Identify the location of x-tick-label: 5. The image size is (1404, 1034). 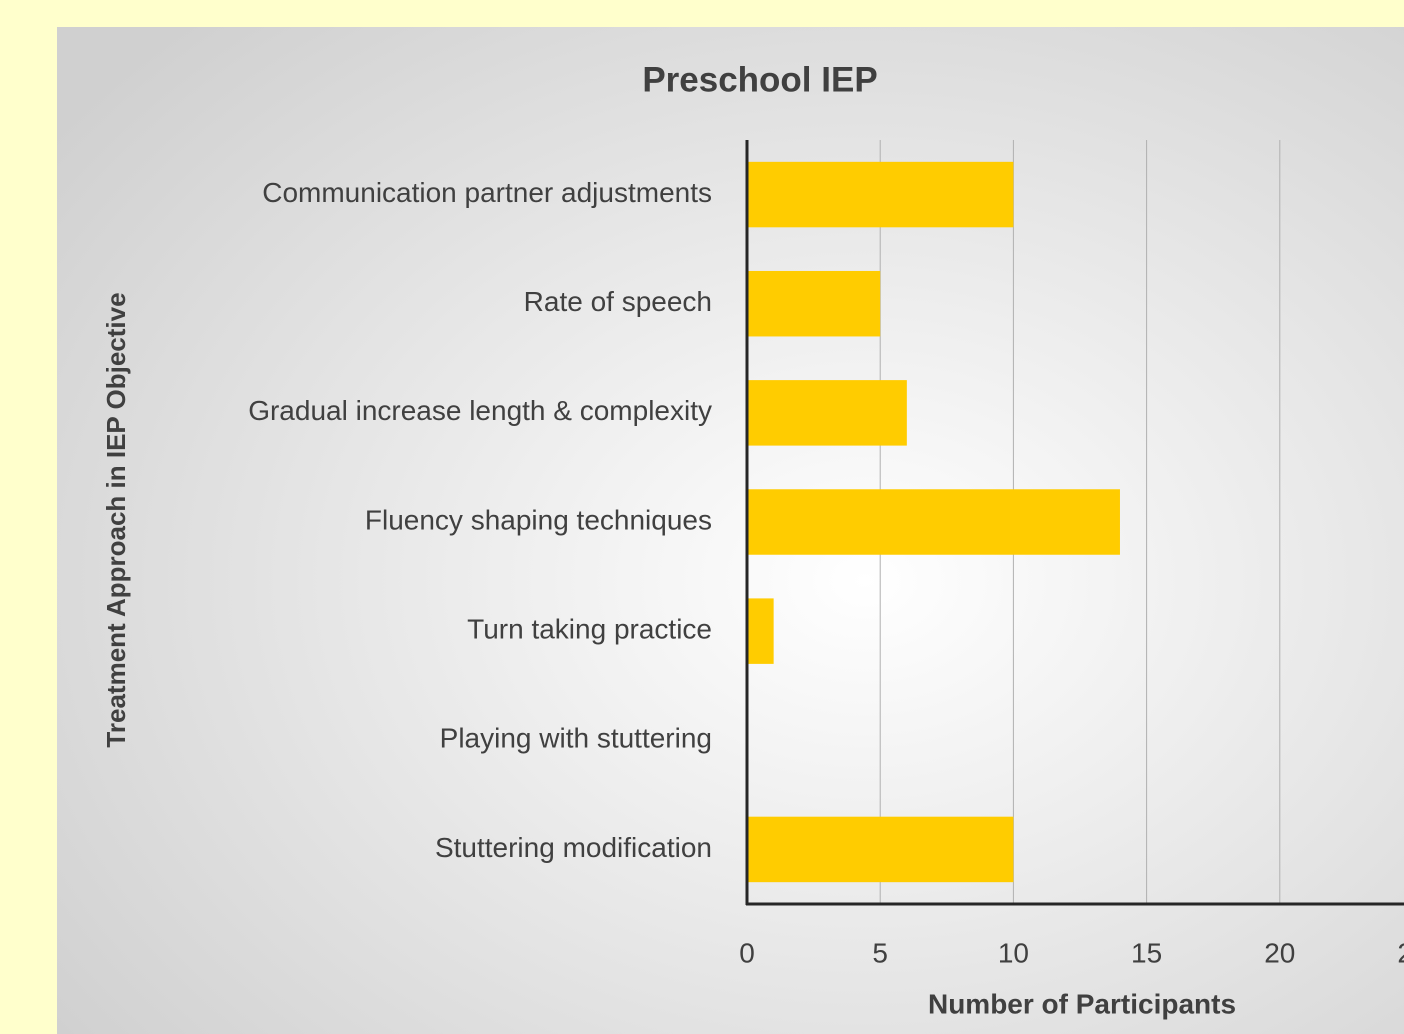
(880, 952).